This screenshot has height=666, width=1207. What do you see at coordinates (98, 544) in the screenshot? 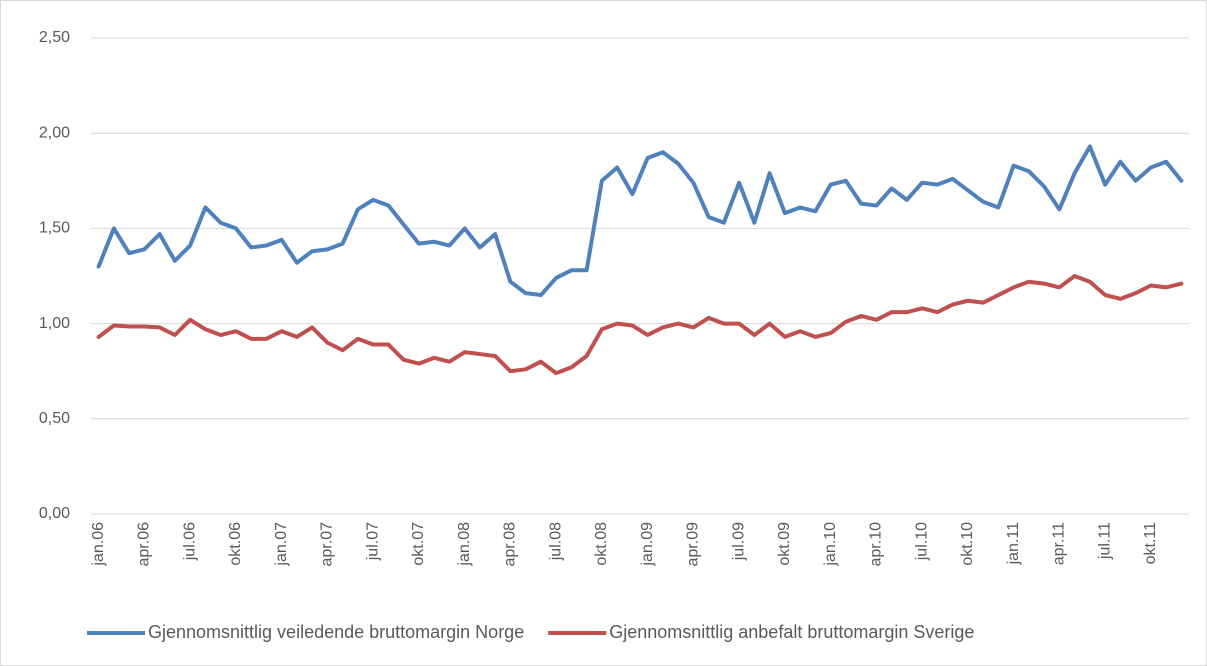
I see `x-tick-label: jan.06` at bounding box center [98, 544].